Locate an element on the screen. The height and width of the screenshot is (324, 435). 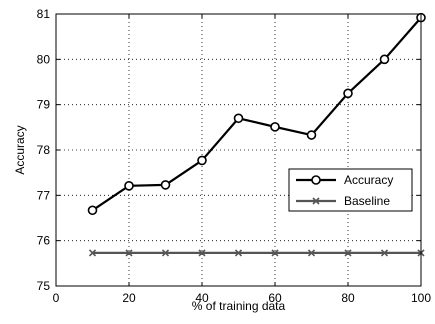
x-tick-label: 80 is located at coordinates (348, 298).